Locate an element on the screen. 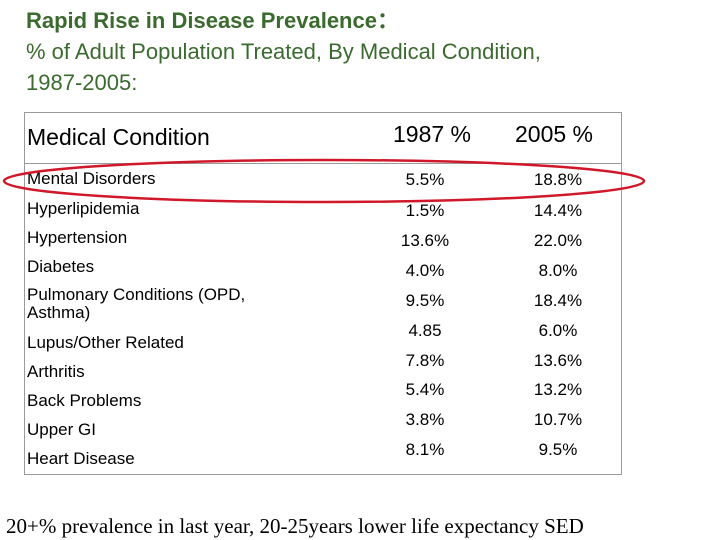 The height and width of the screenshot is (540, 720). value-2005: 8.0% is located at coordinates (558, 270).